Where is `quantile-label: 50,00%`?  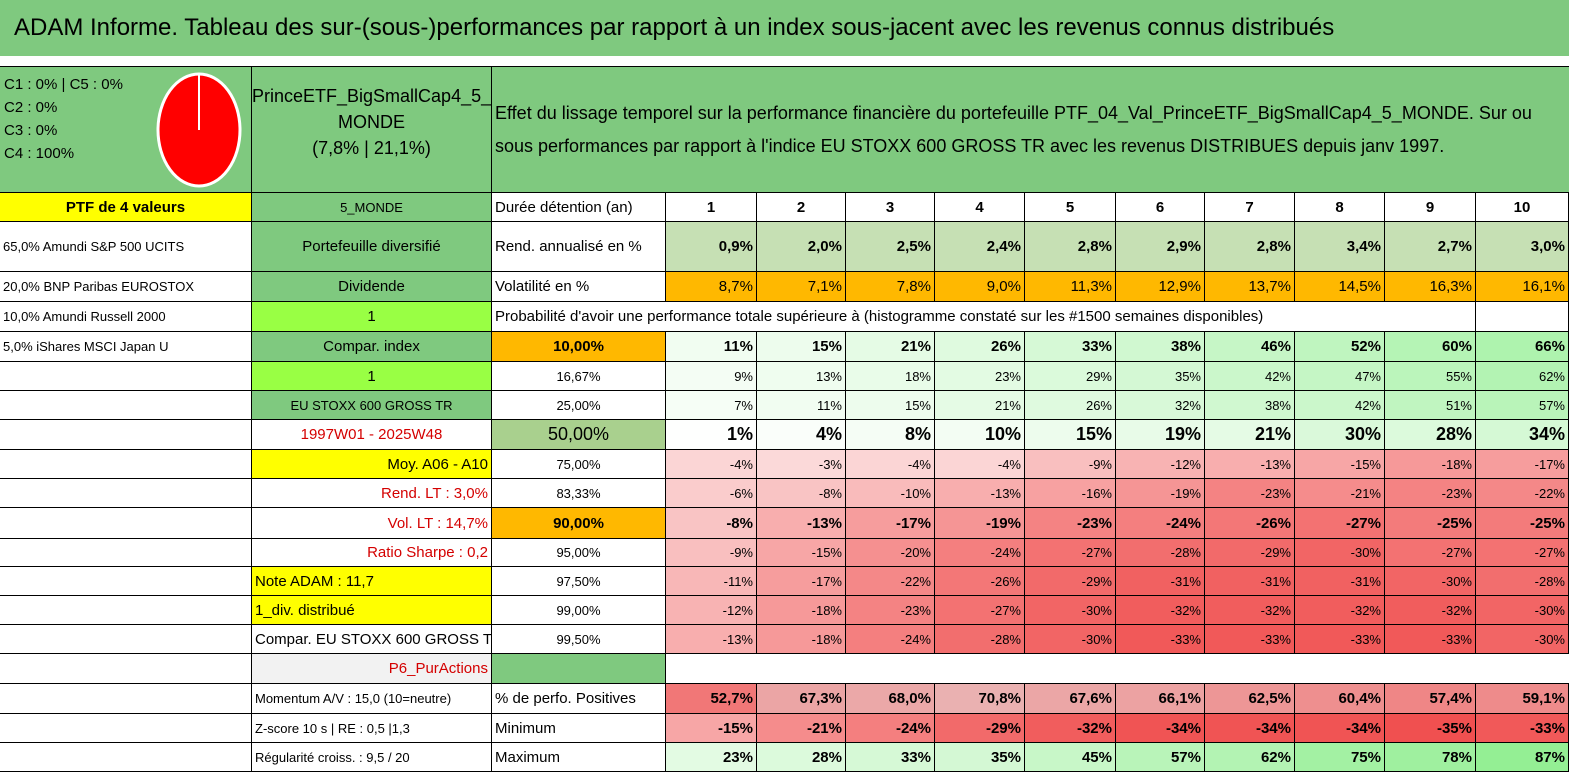
quantile-label: 50,00% is located at coordinates (579, 435).